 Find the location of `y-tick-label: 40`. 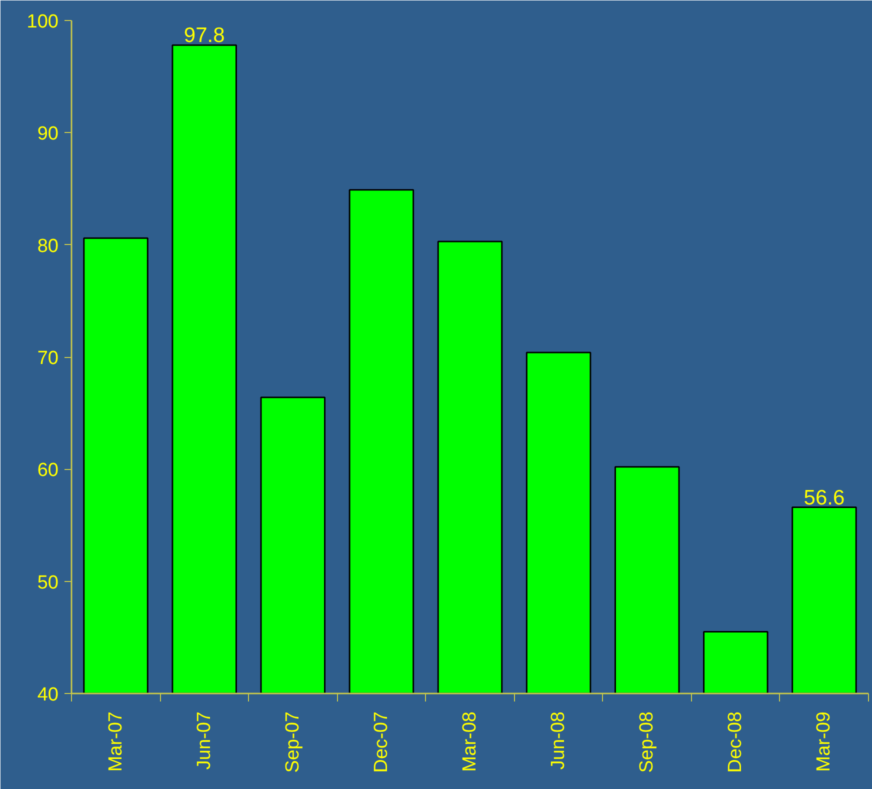

y-tick-label: 40 is located at coordinates (48, 695).